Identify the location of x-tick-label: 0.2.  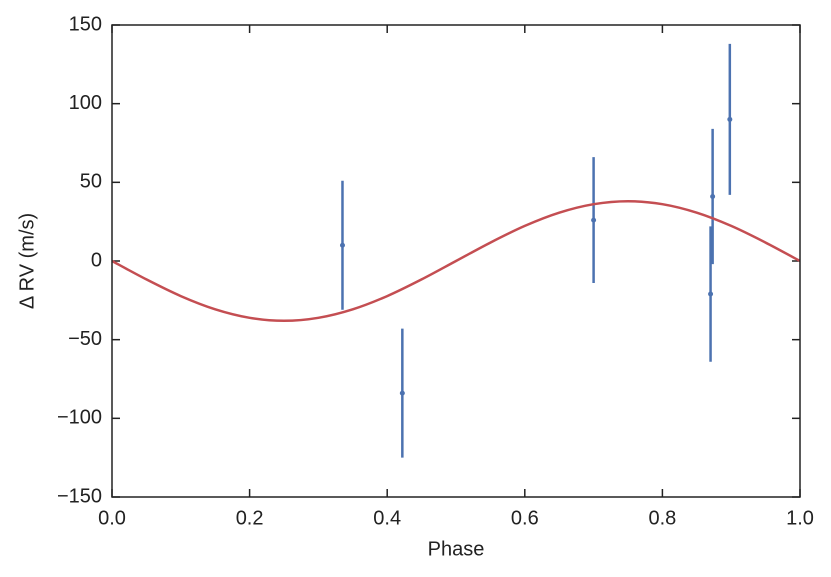
(250, 518).